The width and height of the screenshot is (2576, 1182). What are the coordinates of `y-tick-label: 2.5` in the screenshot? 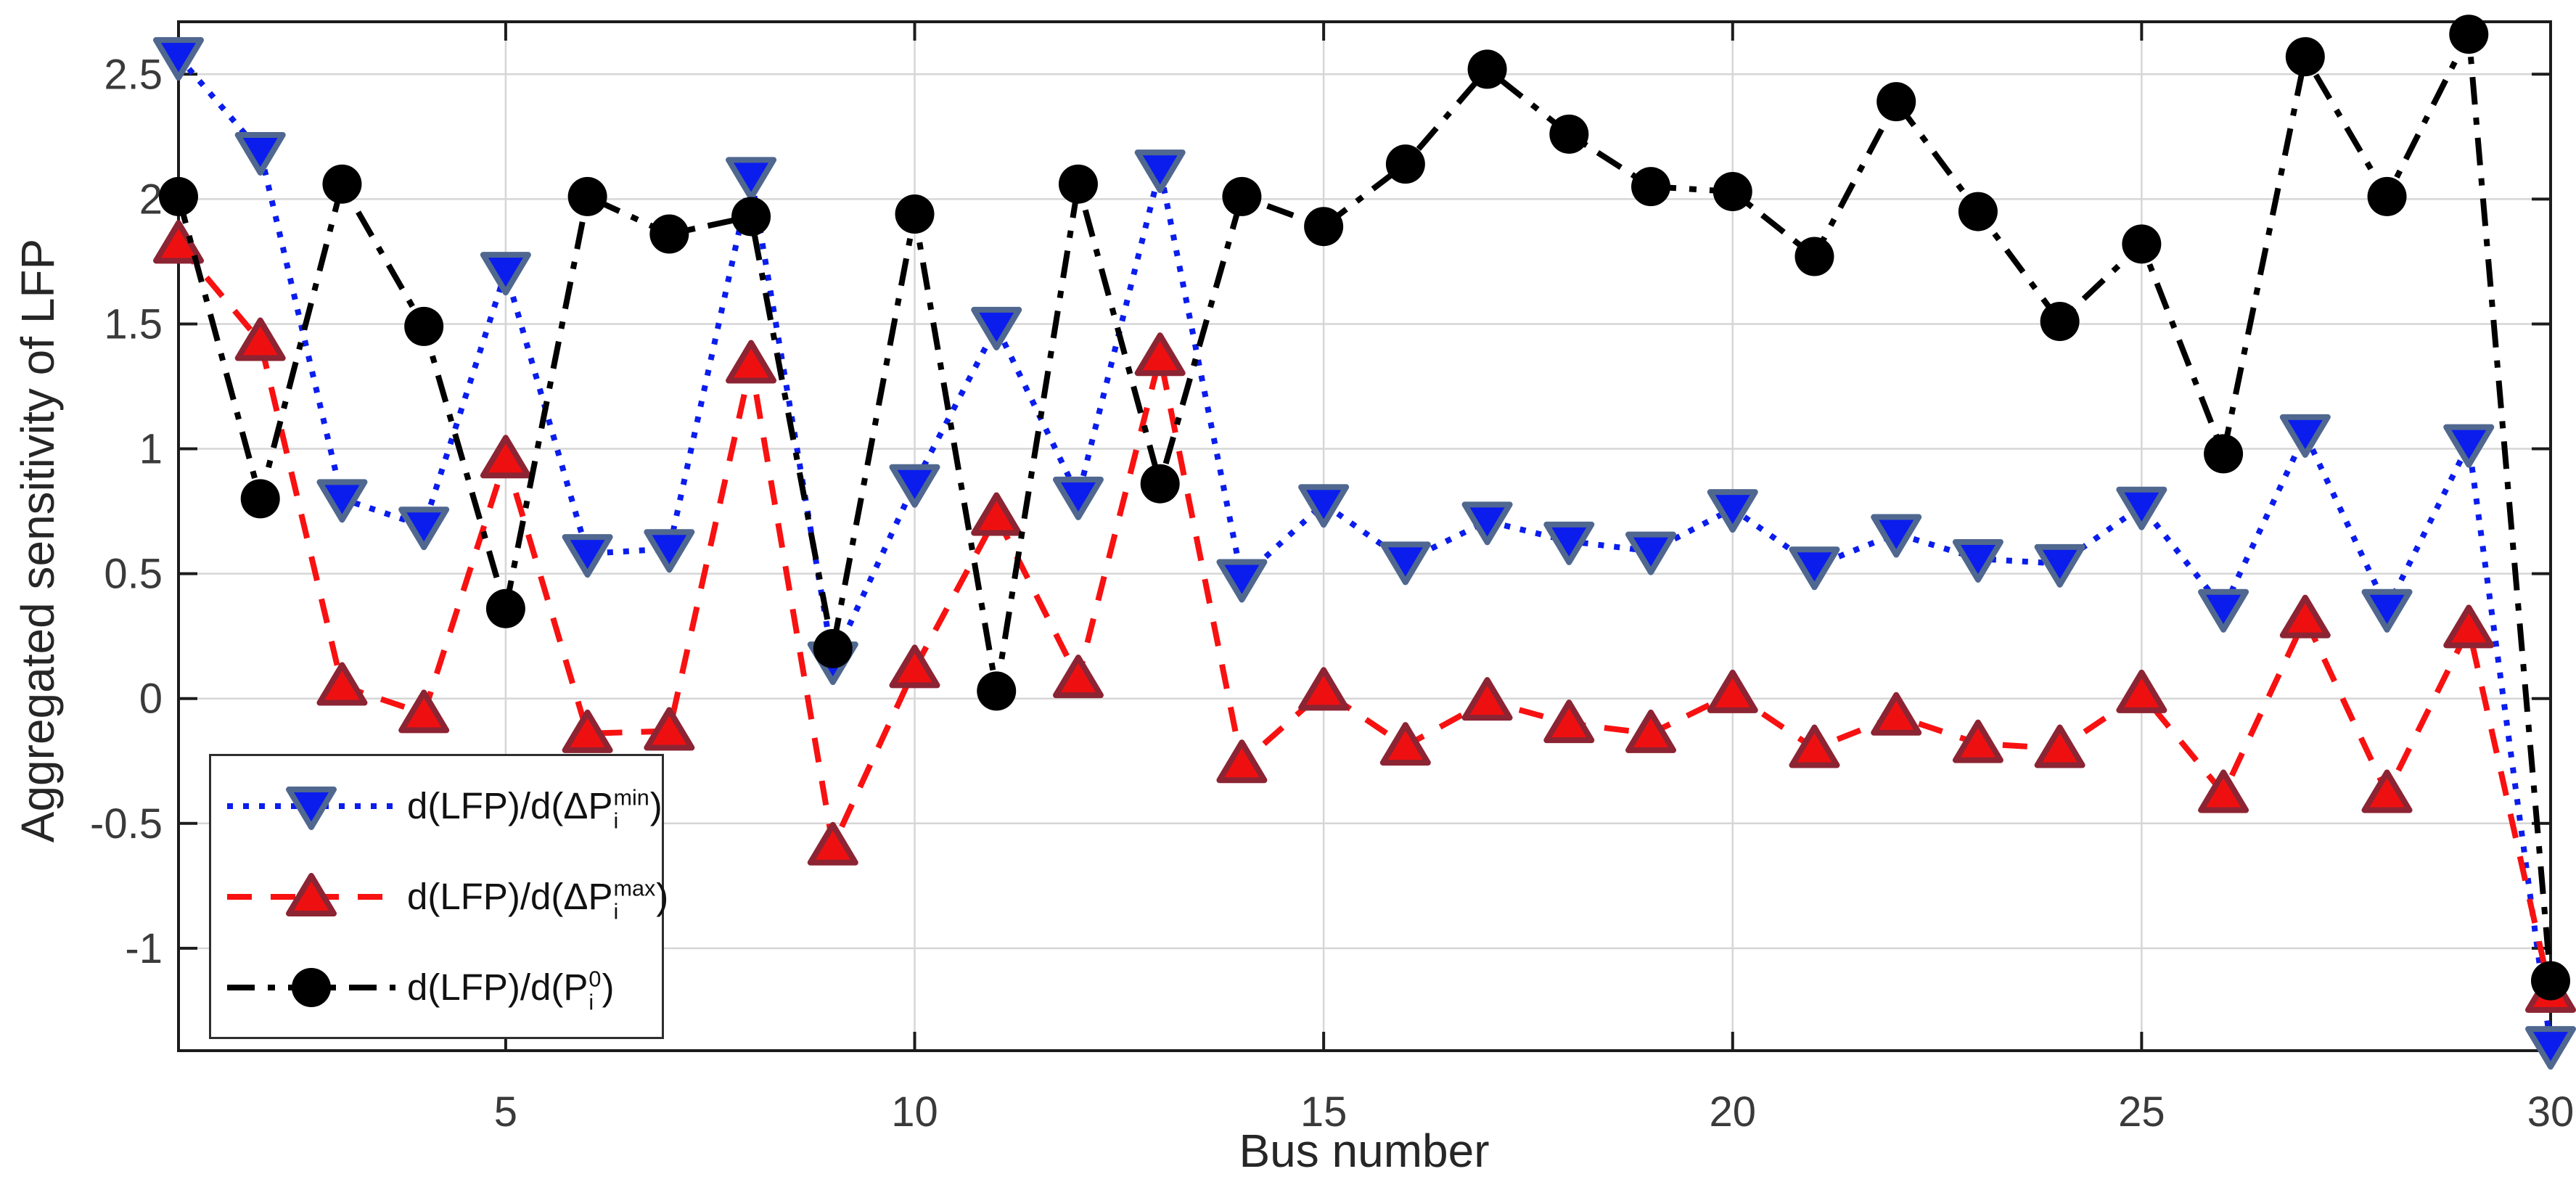 It's located at (133, 74).